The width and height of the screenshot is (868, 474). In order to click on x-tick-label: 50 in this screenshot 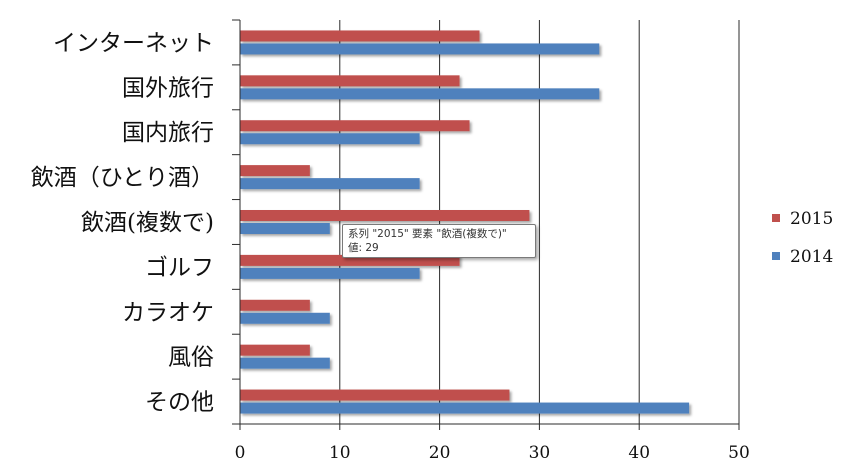, I will do `click(739, 453)`.